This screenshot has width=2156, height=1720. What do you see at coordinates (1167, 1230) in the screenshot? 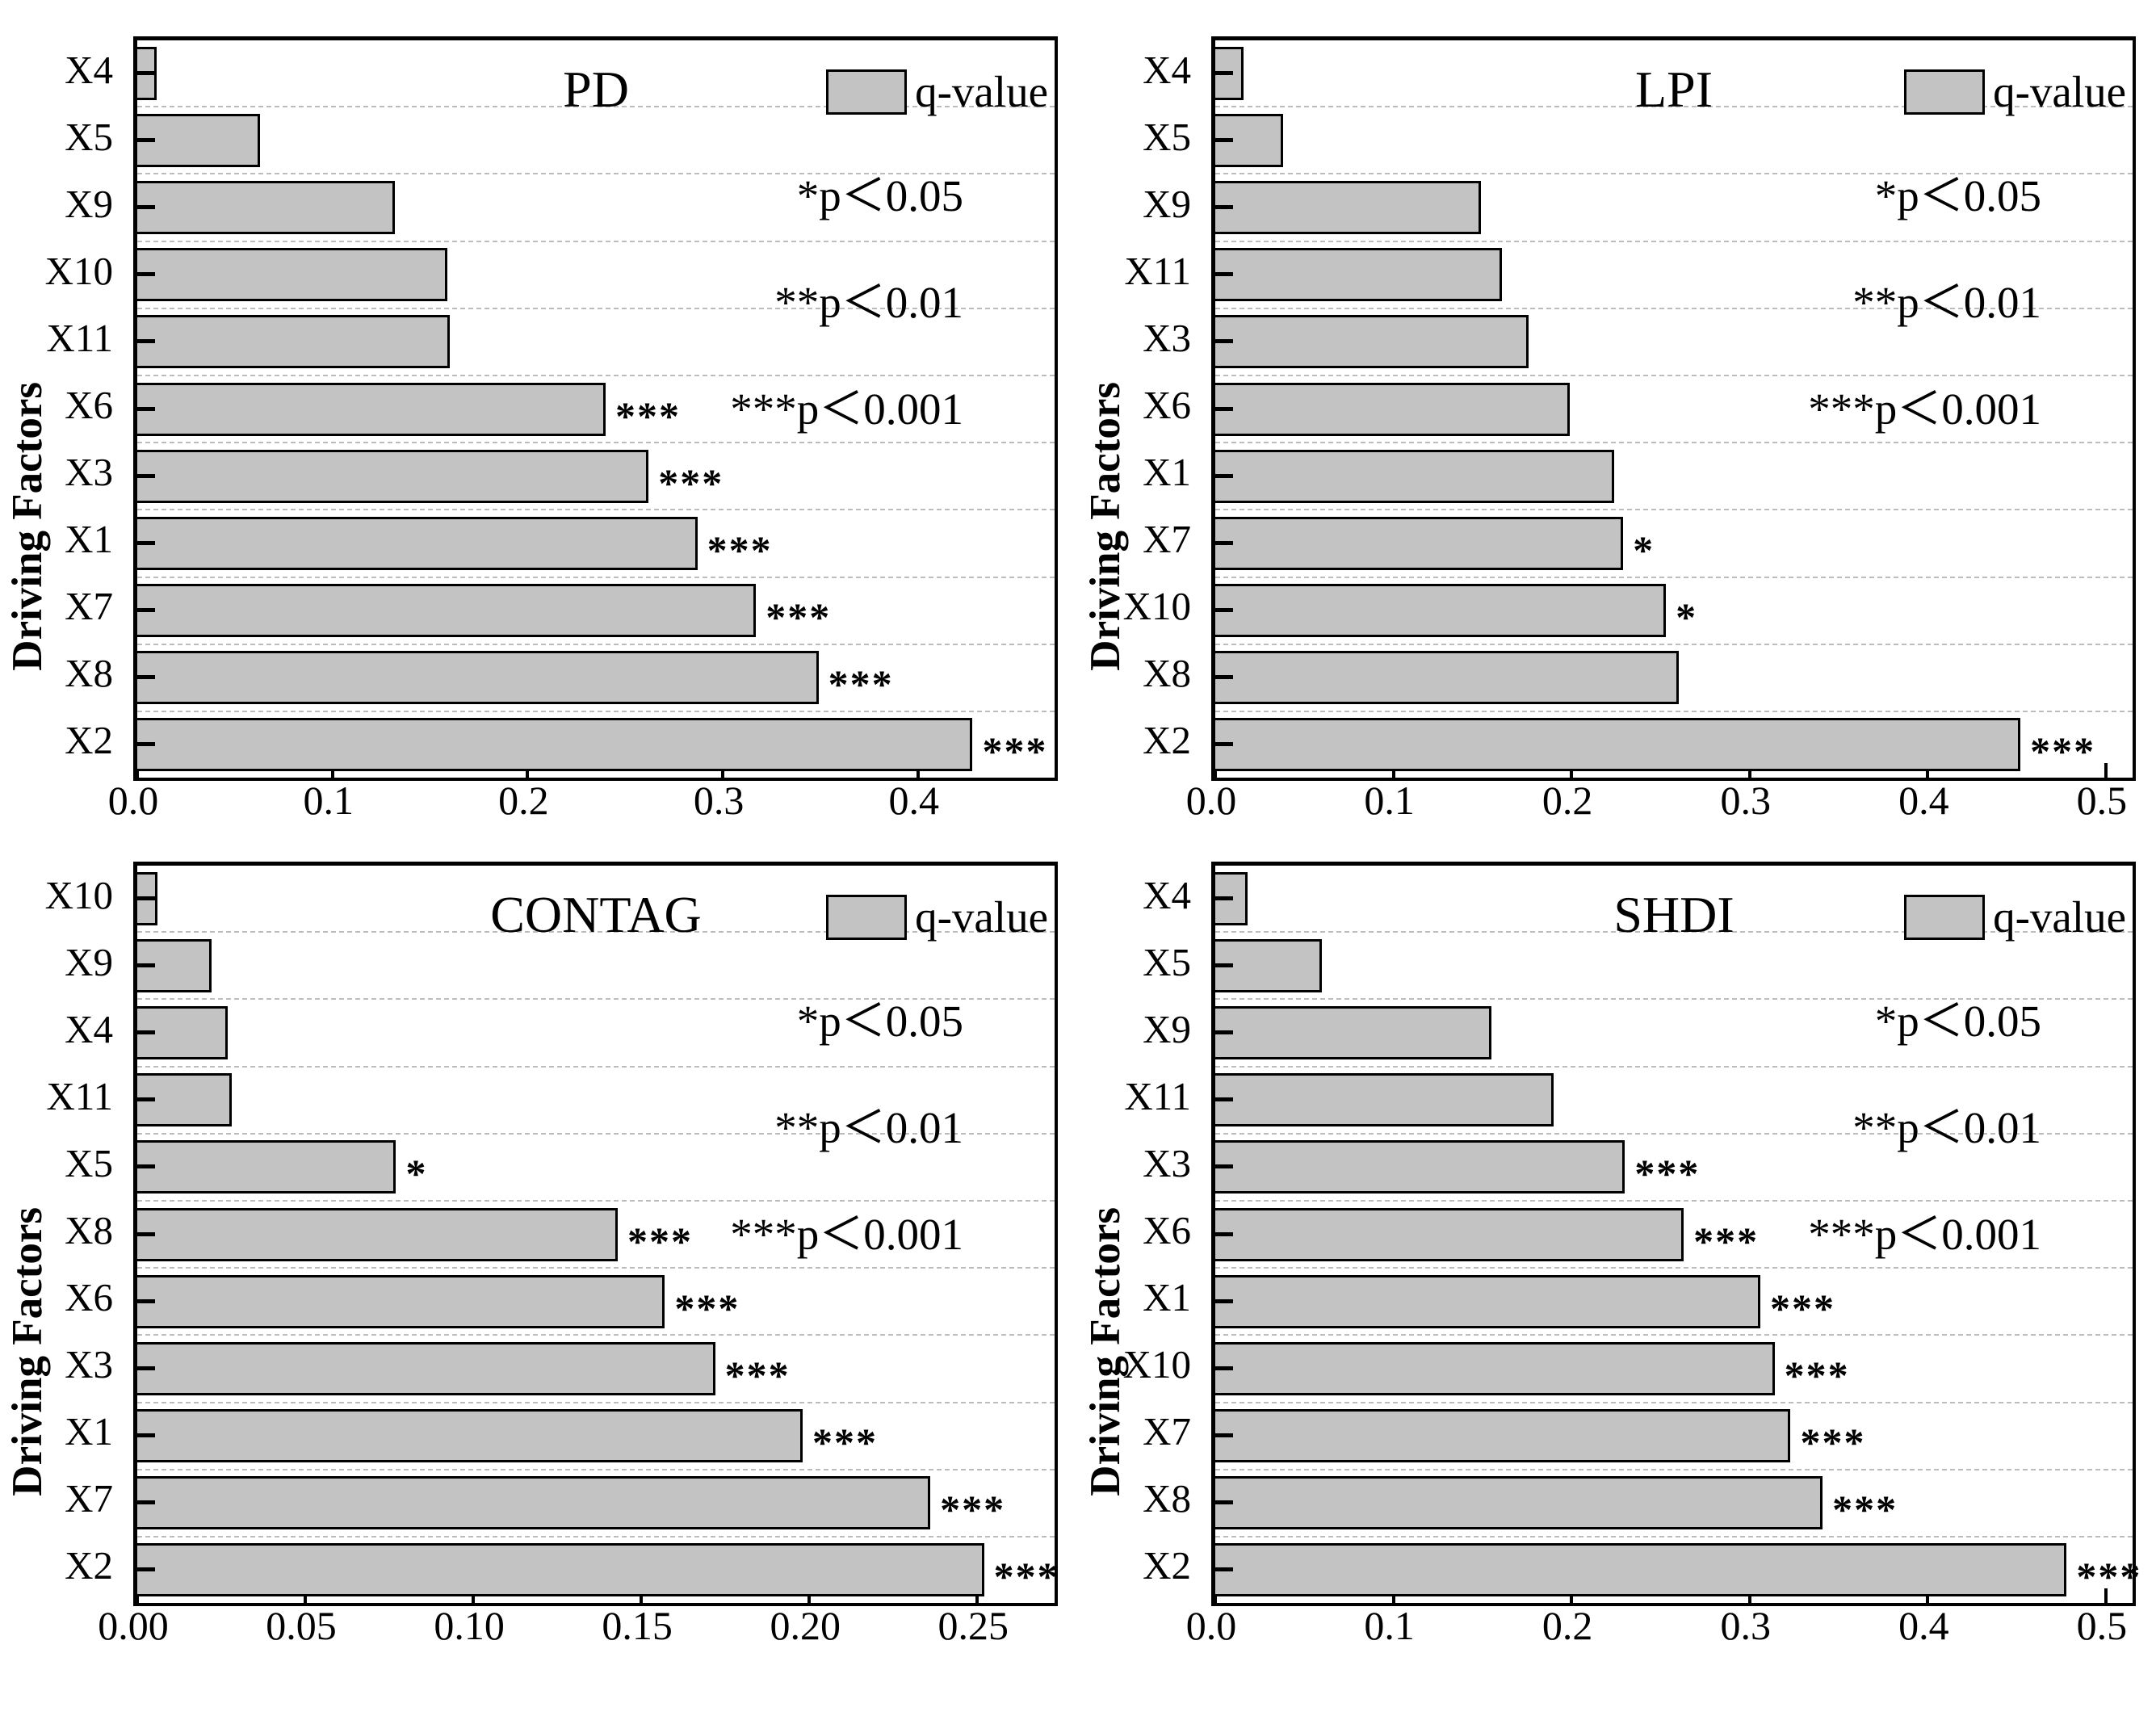
I see `category-tick-label: X6` at bounding box center [1167, 1230].